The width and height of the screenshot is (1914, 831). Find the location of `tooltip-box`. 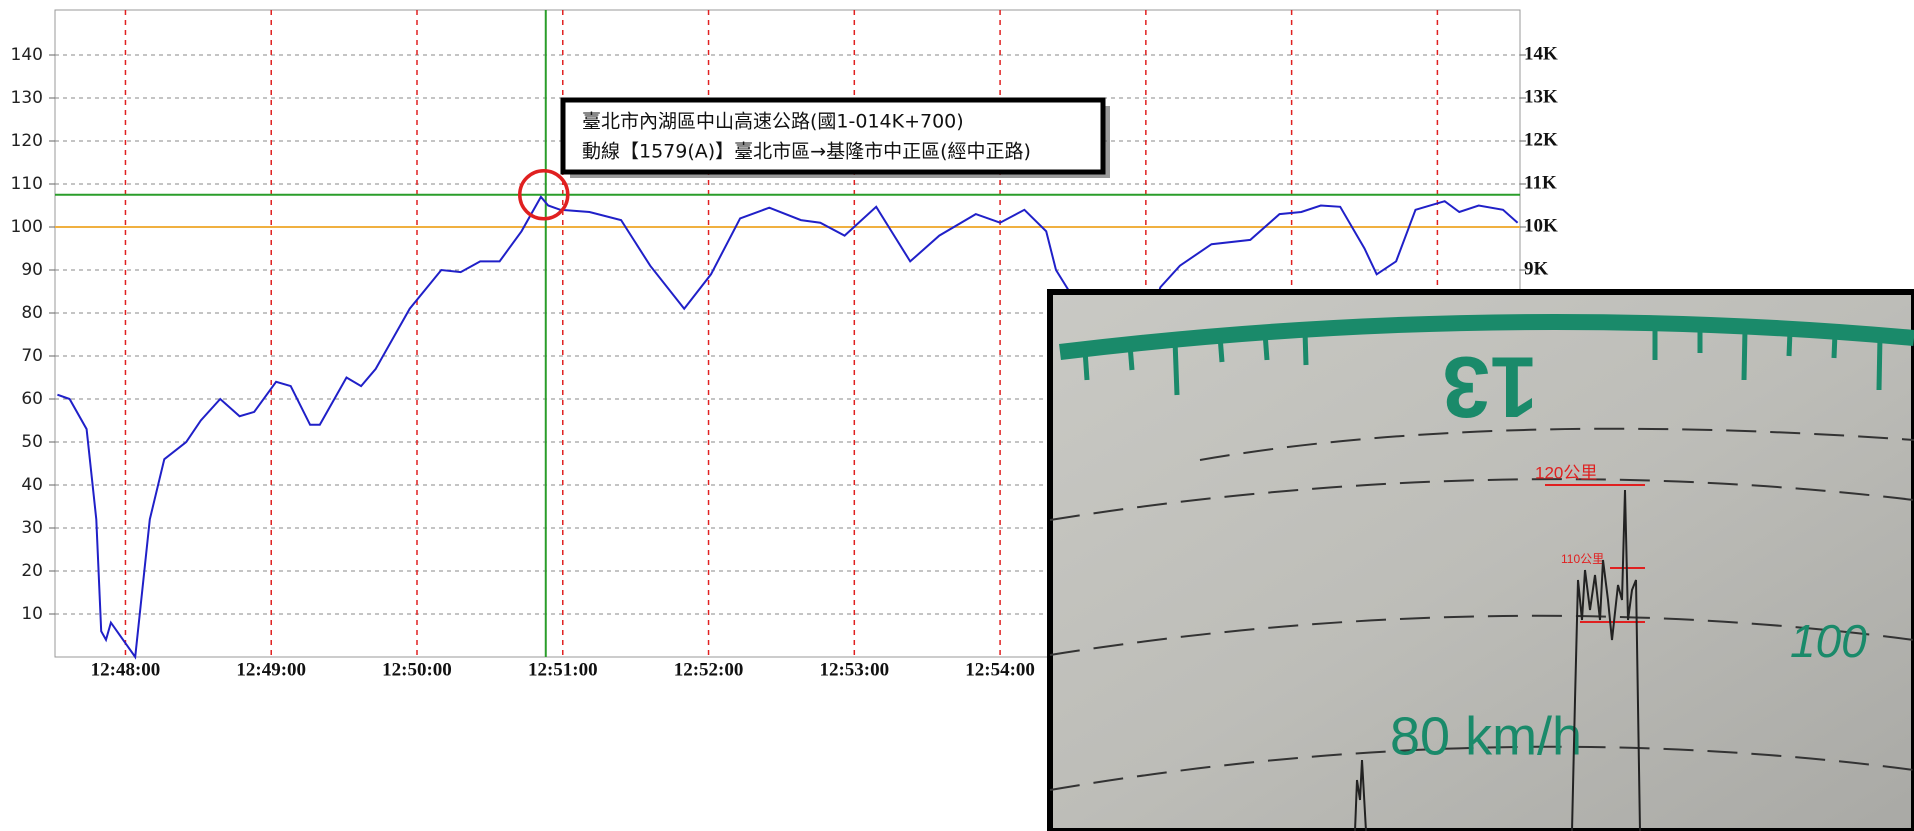

tooltip-box is located at coordinates (833, 136).